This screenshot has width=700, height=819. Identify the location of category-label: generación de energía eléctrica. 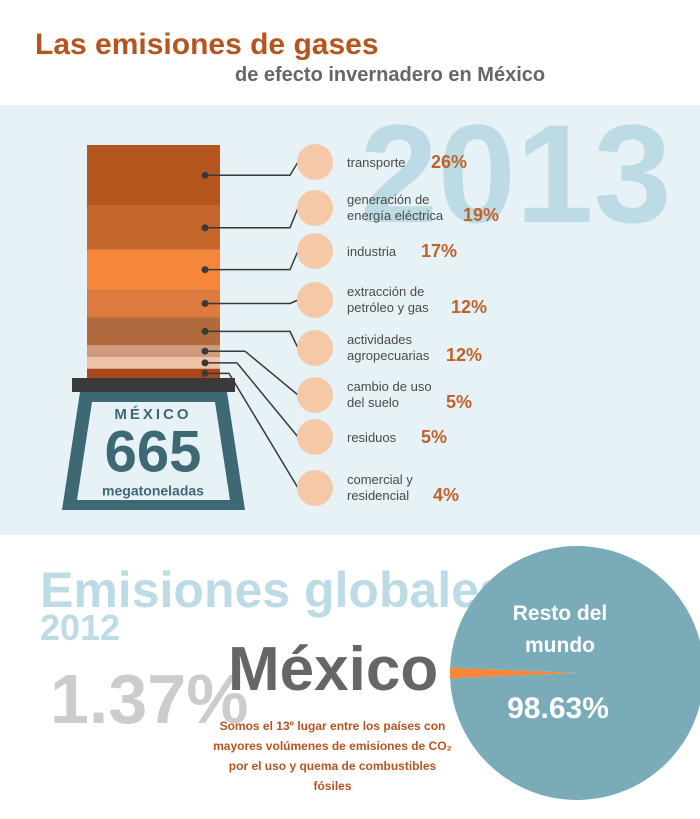
(395, 207).